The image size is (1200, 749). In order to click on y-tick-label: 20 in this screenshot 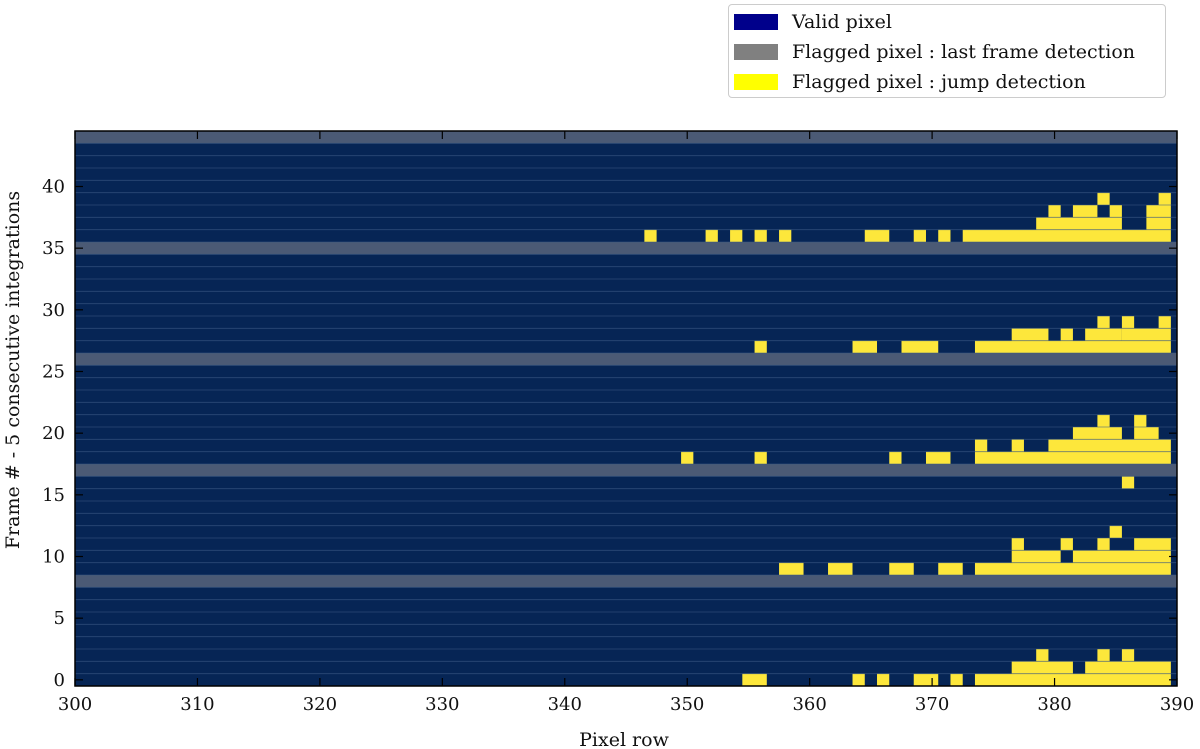, I will do `click(53, 433)`.